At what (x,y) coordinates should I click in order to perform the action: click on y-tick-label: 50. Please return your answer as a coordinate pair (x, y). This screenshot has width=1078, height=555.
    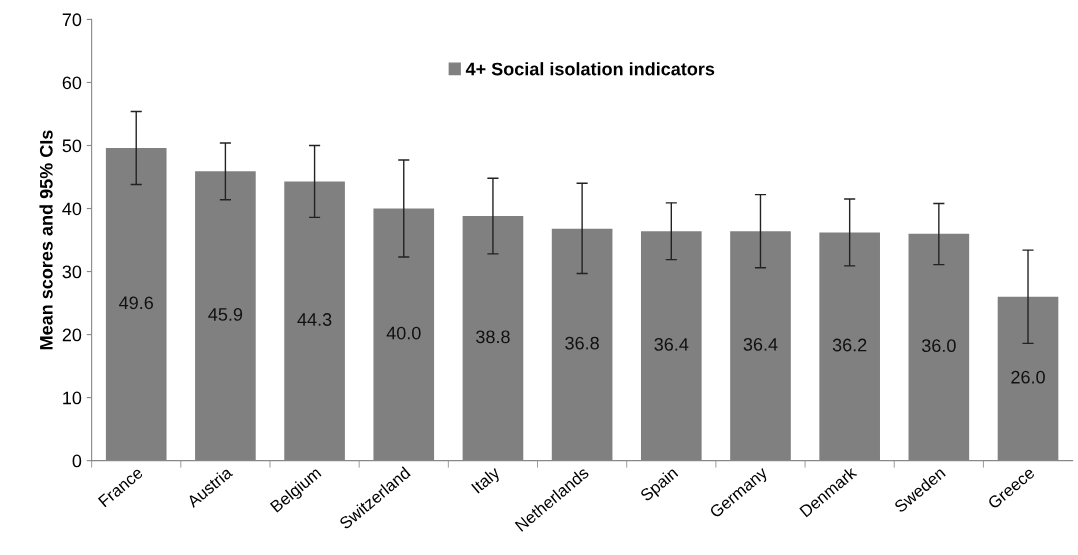
    Looking at the image, I should click on (72, 146).